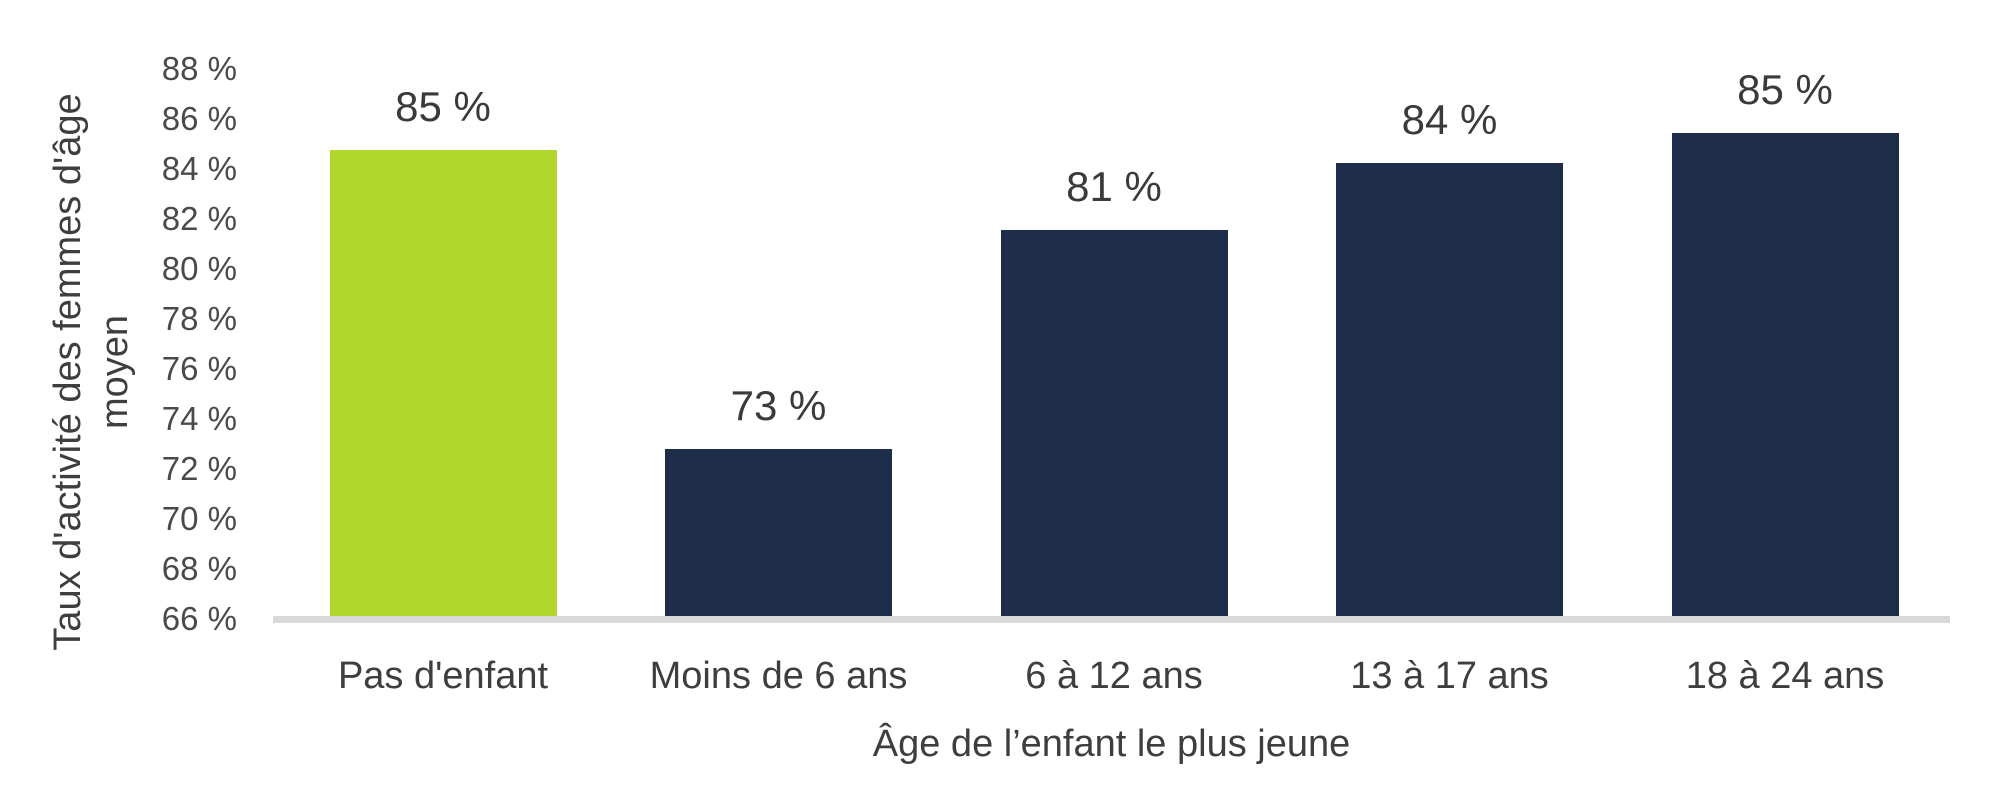 The image size is (2008, 802). What do you see at coordinates (199, 118) in the screenshot?
I see `y-tick-label: 86 %` at bounding box center [199, 118].